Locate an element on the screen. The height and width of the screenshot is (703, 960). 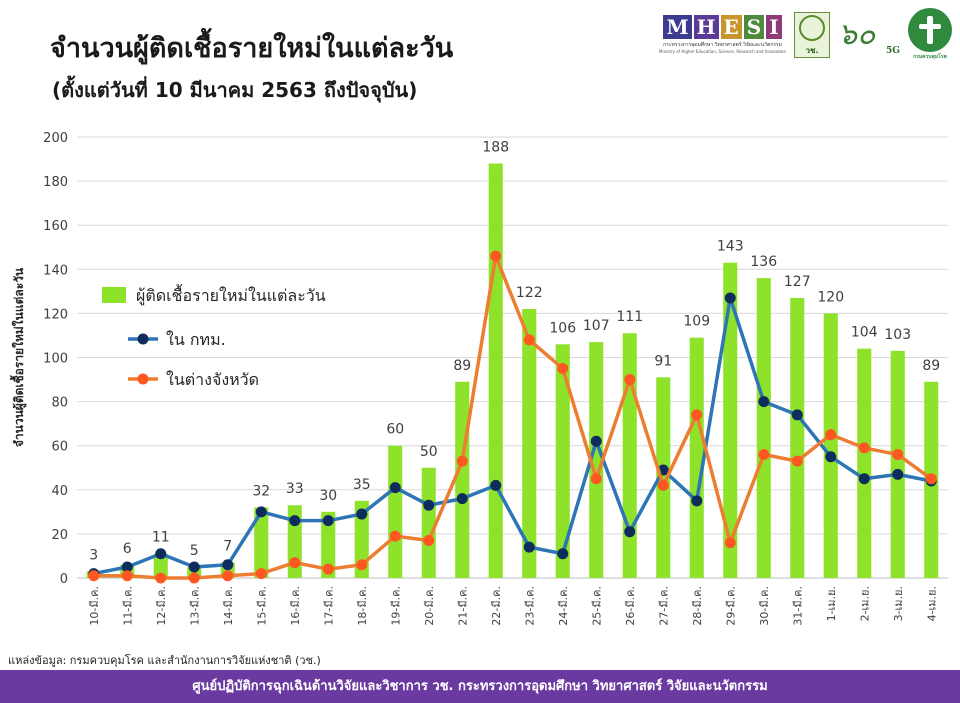
bar-value-label: 33 is located at coordinates (295, 489).